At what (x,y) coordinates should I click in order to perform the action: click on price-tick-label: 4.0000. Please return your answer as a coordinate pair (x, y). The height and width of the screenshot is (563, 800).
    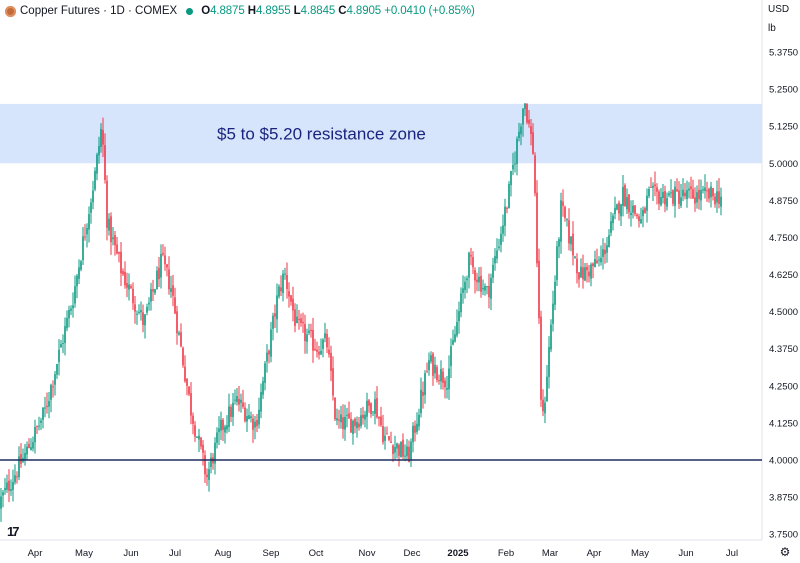
    Looking at the image, I should click on (783, 461).